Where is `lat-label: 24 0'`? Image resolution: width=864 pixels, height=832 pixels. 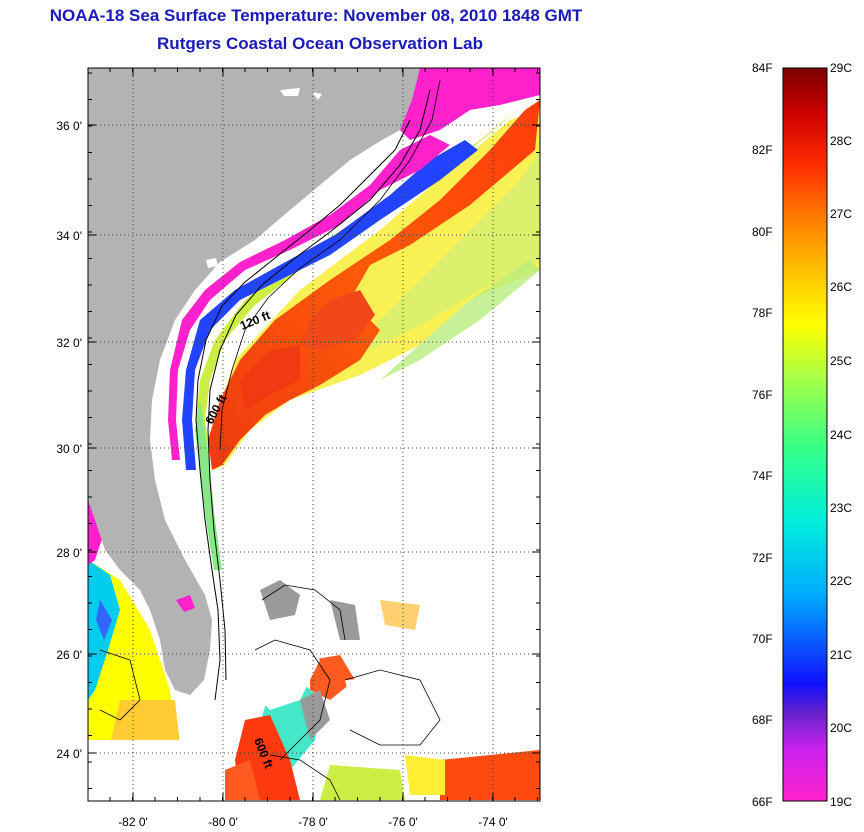 lat-label: 24 0' is located at coordinates (69, 754).